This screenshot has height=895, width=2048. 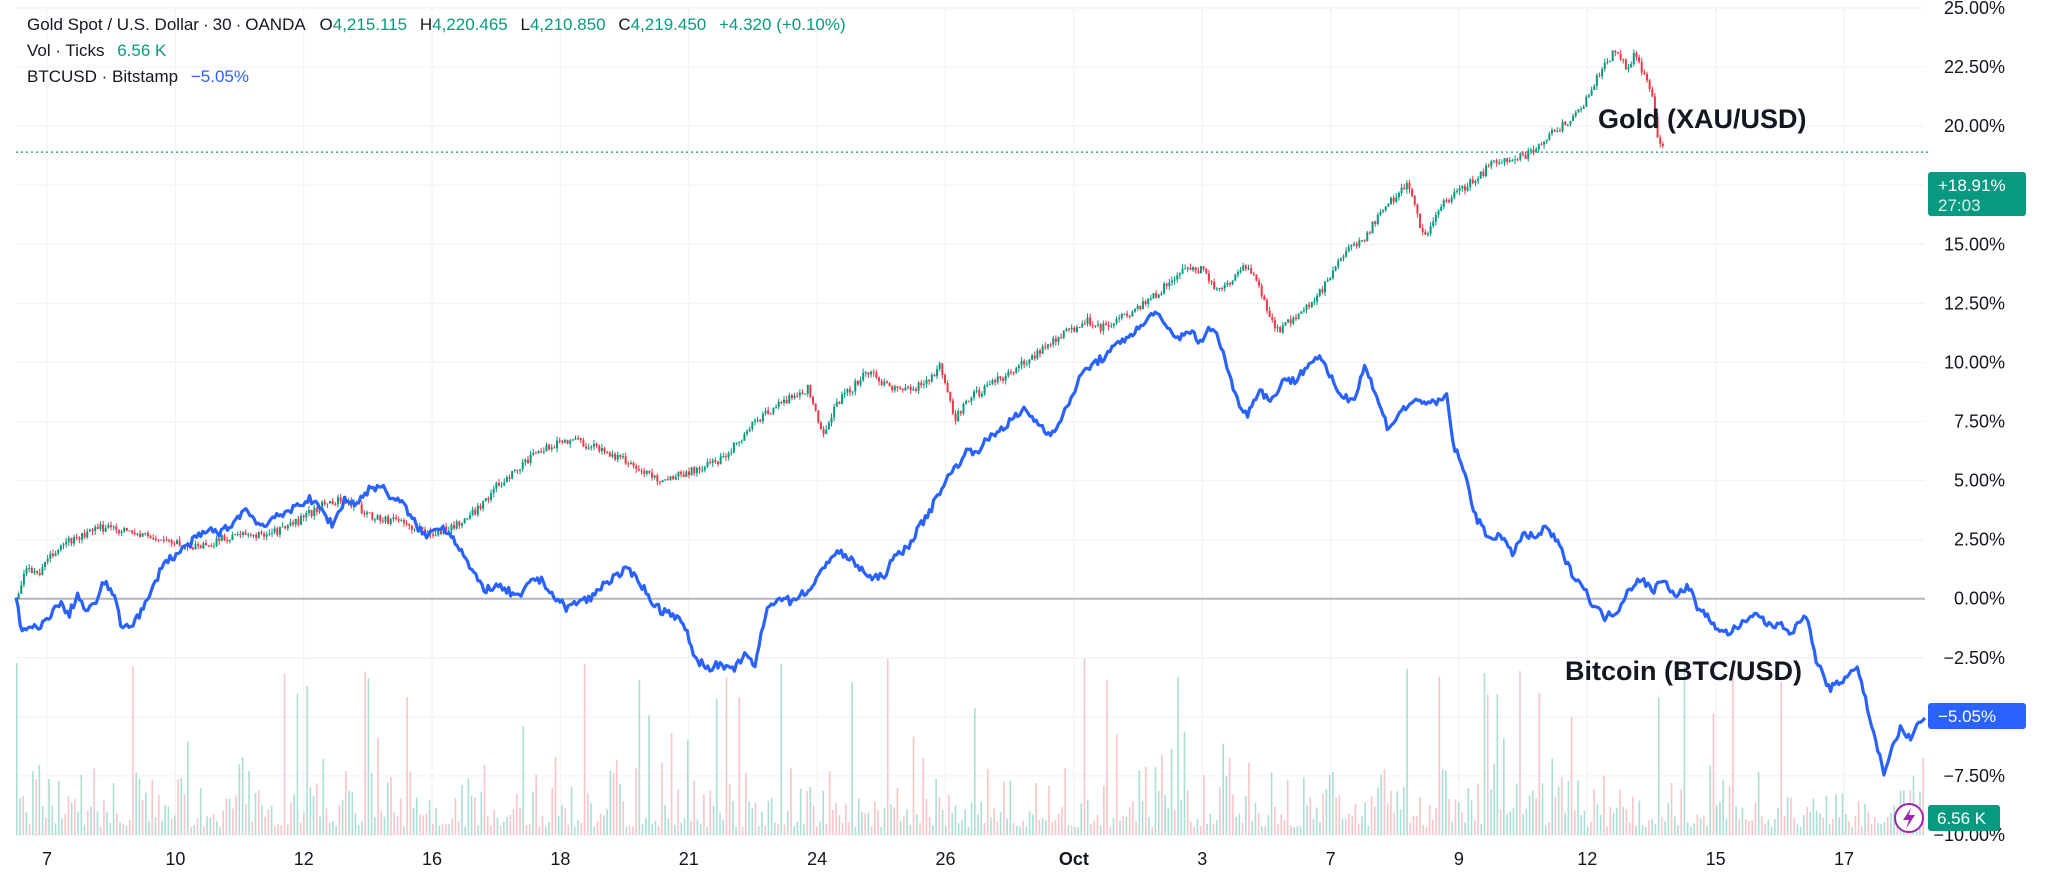 What do you see at coordinates (1974, 303) in the screenshot?
I see `y-tick-label: 12.50%` at bounding box center [1974, 303].